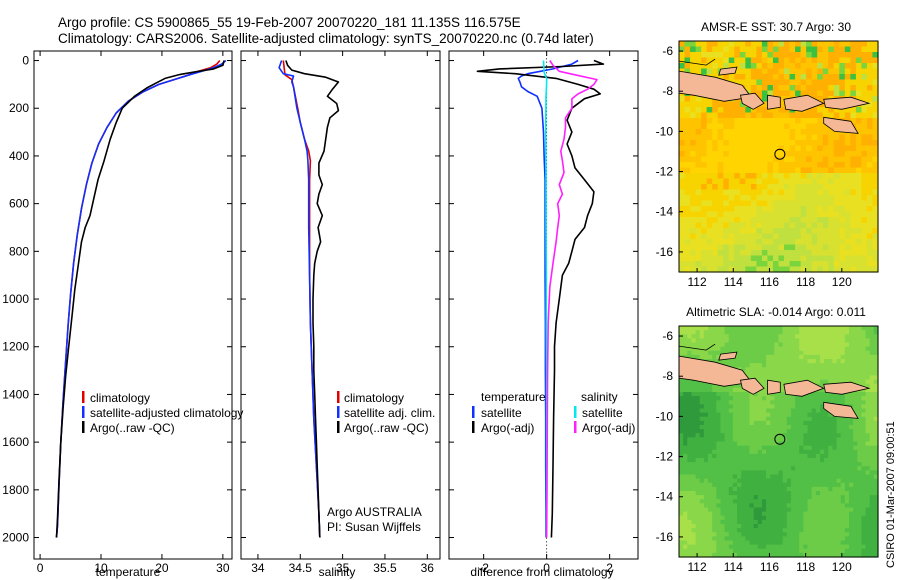 Image resolution: width=900 pixels, height=580 pixels. What do you see at coordinates (665, 252) in the screenshot?
I see `sst_map-ytick-label: -16` at bounding box center [665, 252].